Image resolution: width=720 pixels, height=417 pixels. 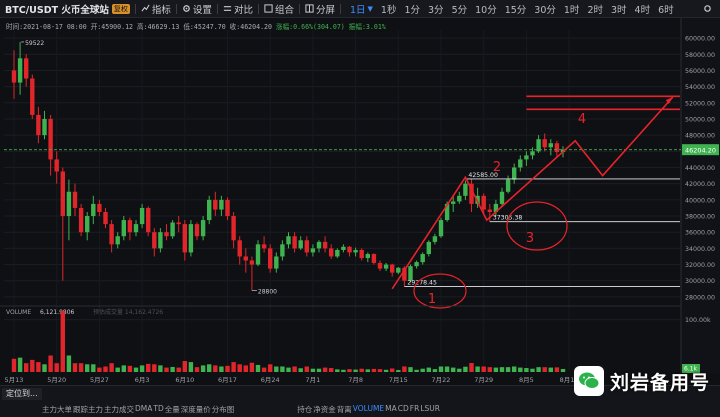 What do you see at coordinates (344, 409) in the screenshot?
I see `tab-divergence: 背离` at bounding box center [344, 409].